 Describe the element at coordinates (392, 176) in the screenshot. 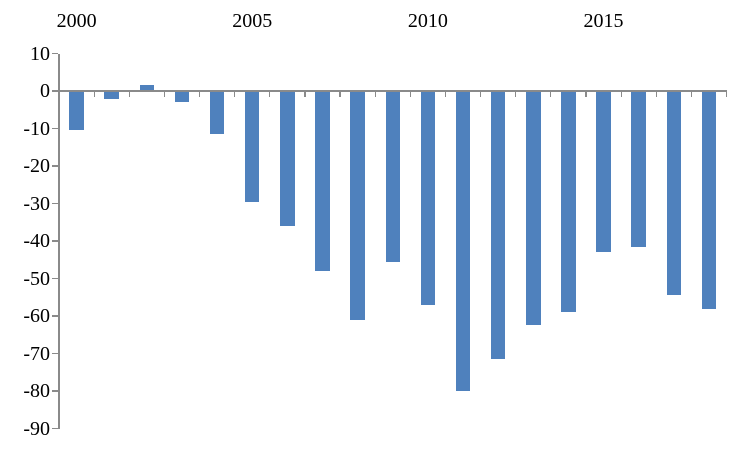

I see `bar-2009` at that location.